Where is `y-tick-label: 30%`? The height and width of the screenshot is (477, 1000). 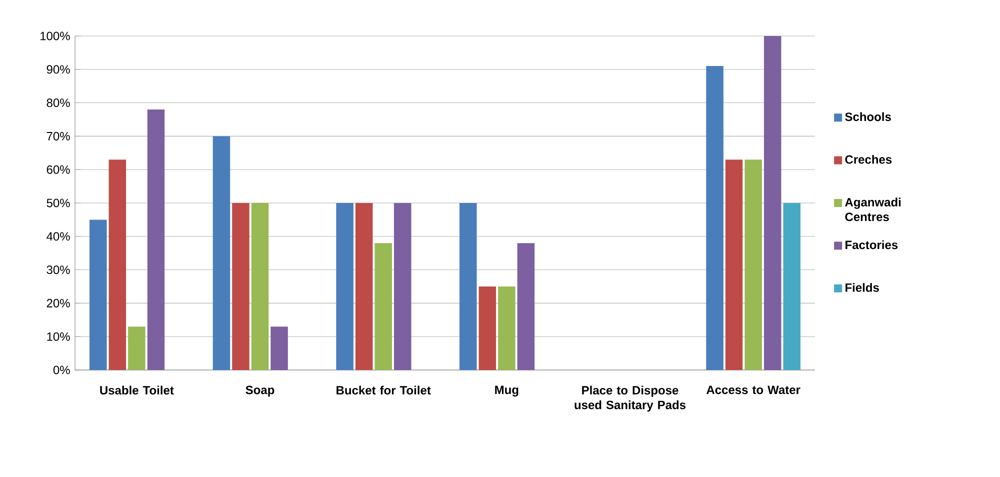
y-tick-label: 30% is located at coordinates (58, 270).